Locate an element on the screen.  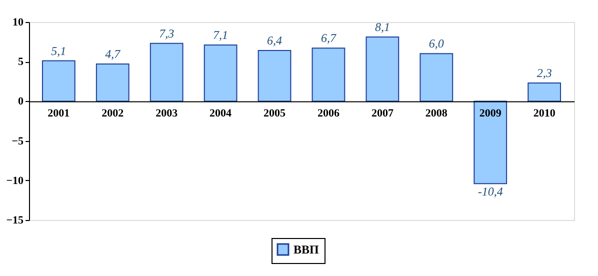
x-tick-label: 2001 is located at coordinates (59, 114).